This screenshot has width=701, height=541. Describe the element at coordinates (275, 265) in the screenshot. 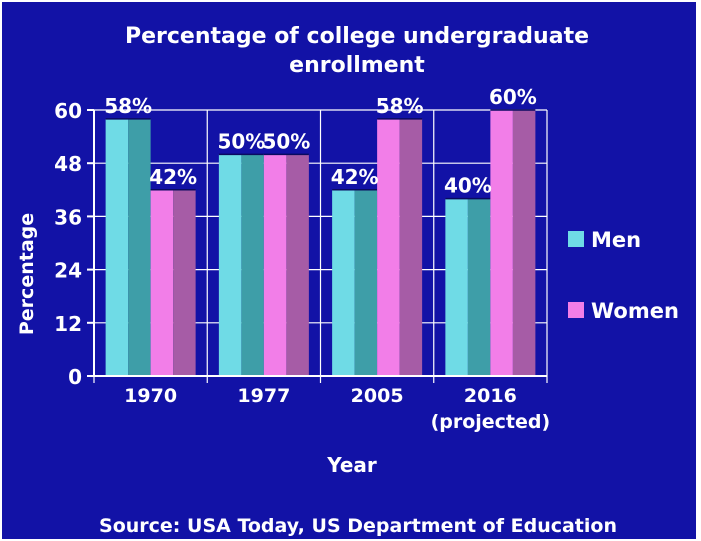

I see `bar-women-1977` at that location.